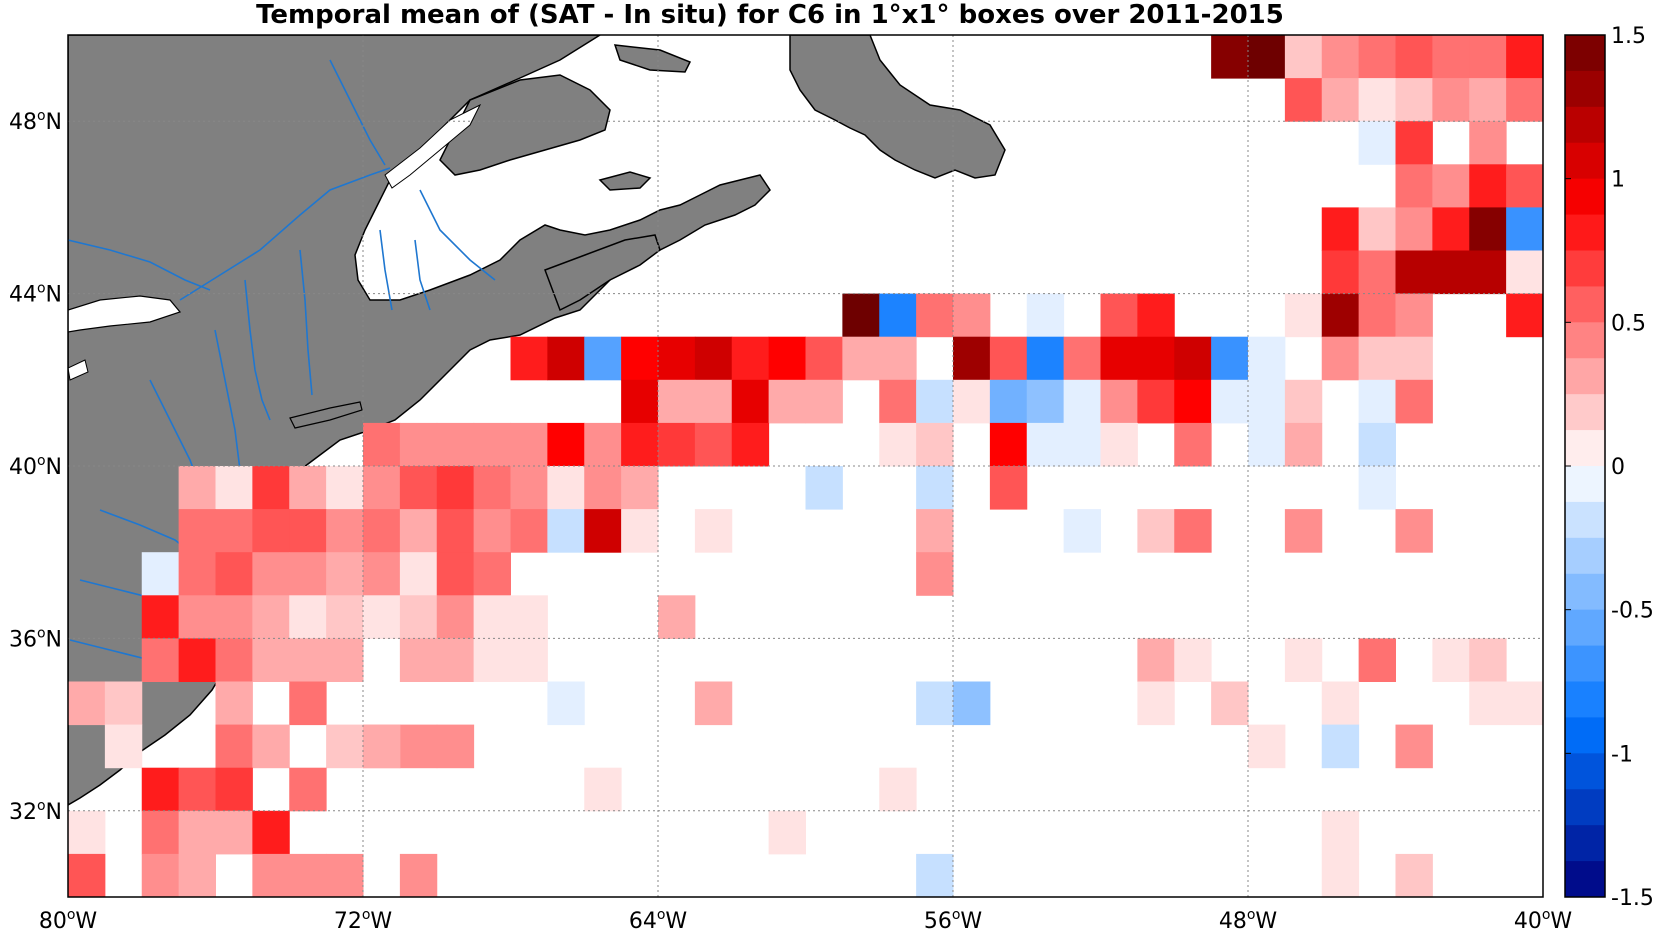 This screenshot has height=938, width=1670. I want to click on longitude-tick-label: 40oW, so click(1543, 920).